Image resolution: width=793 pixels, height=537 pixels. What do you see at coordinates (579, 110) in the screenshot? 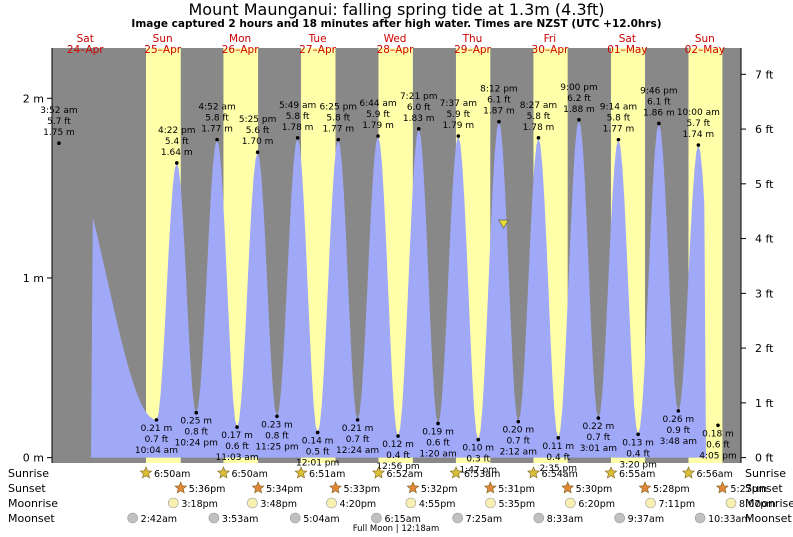
I see `high-tide-m-label: 1.88 m` at bounding box center [579, 110].